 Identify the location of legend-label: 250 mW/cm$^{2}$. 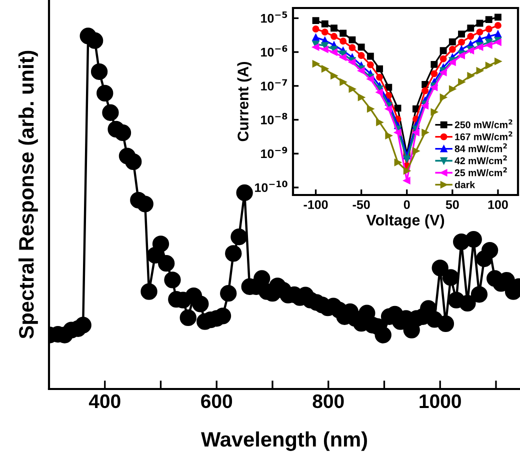
(483, 123).